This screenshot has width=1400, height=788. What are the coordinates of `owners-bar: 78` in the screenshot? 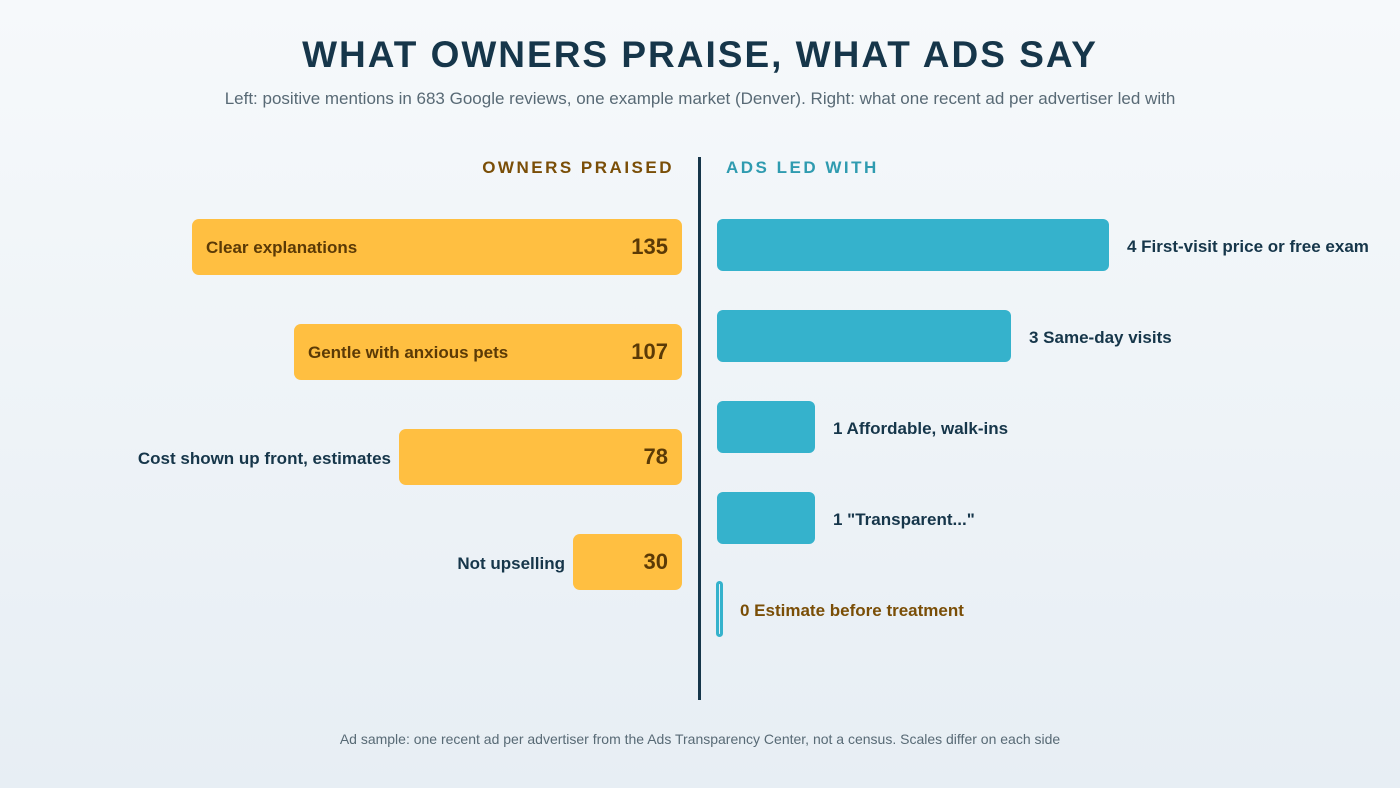 It's located at (540, 457).